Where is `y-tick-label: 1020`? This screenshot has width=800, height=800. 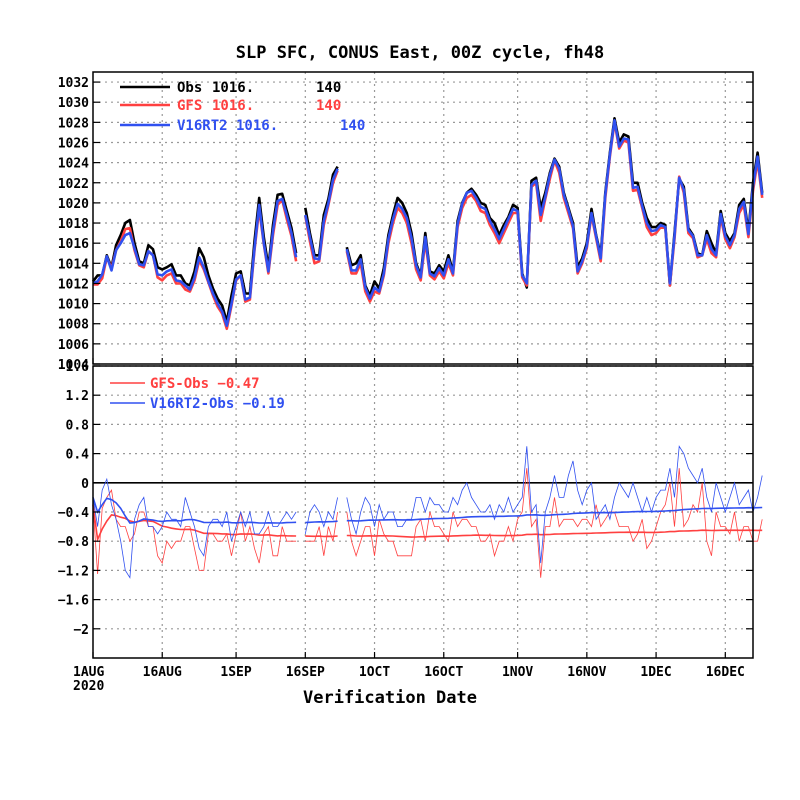 y-tick-label: 1020 is located at coordinates (73, 204).